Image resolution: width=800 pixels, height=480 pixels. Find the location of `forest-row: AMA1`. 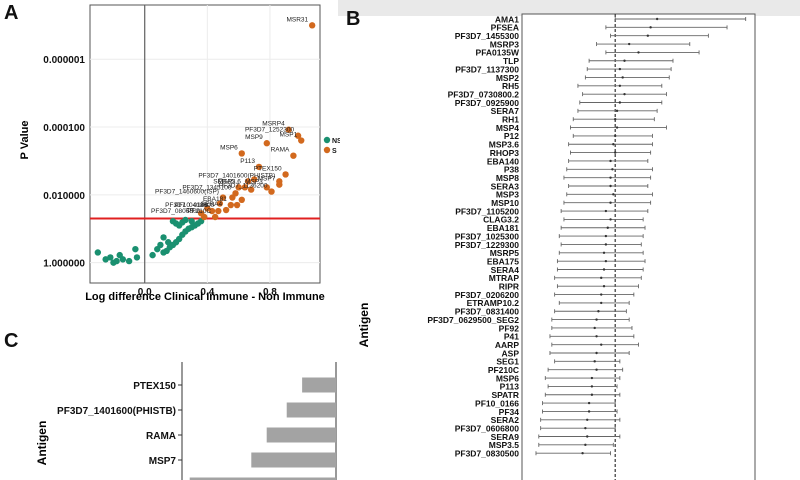

forest-row: AMA1 is located at coordinates (621, 19).